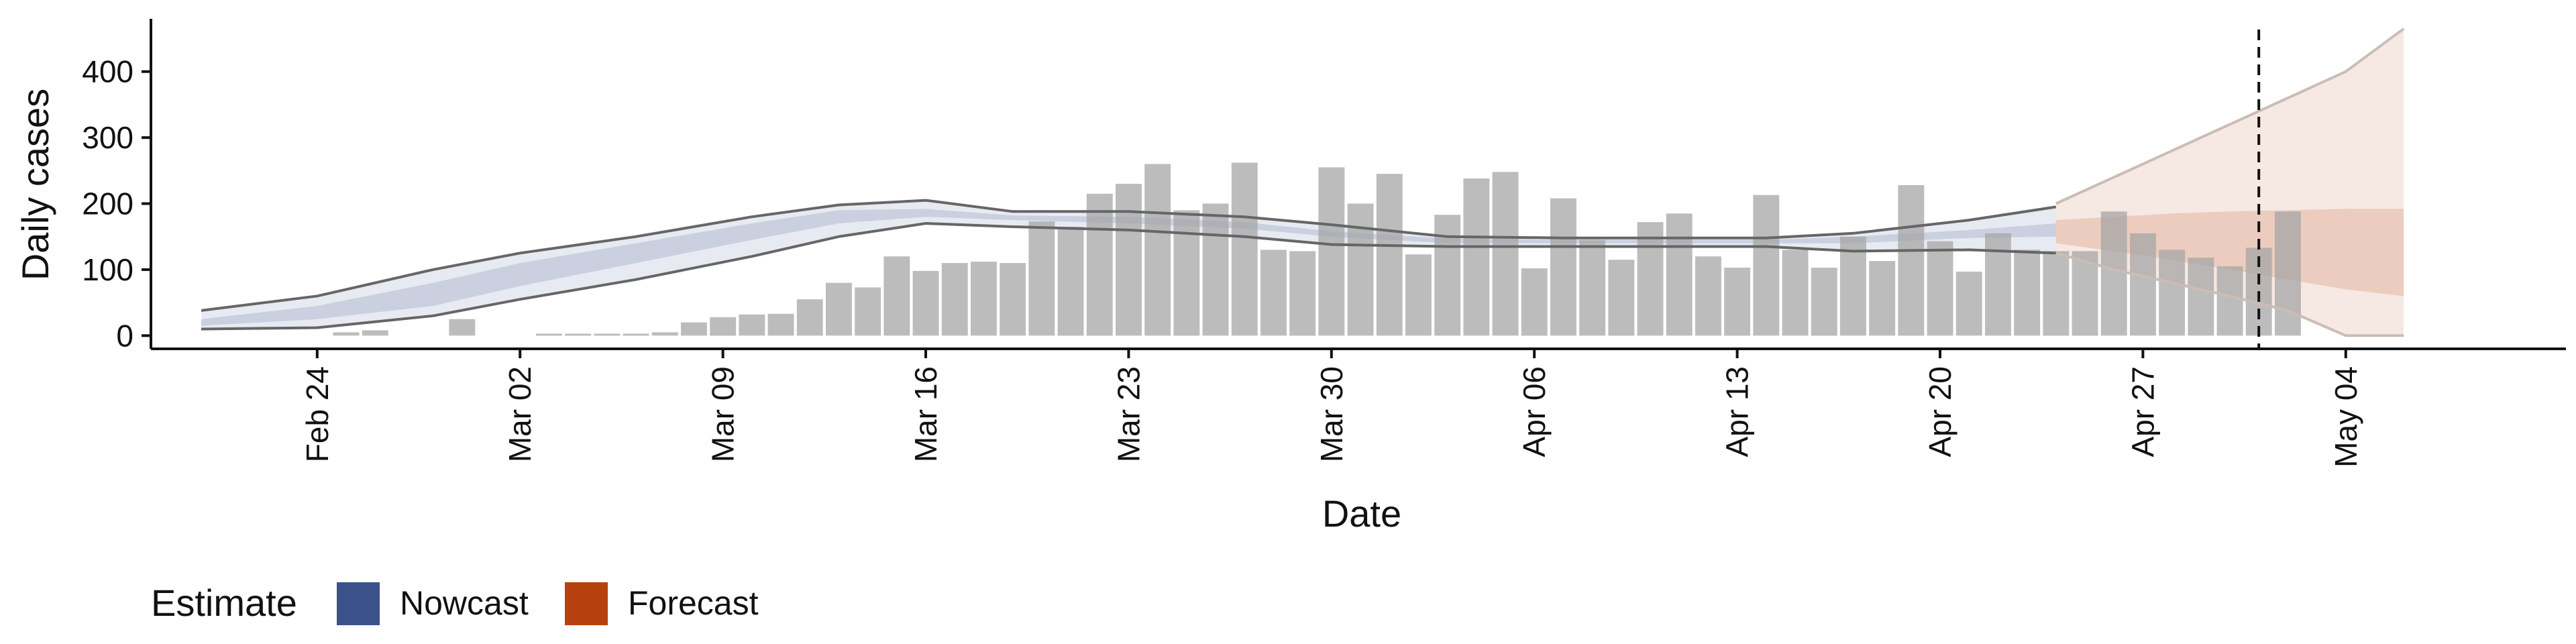 This screenshot has width=2576, height=644. What do you see at coordinates (1534, 412) in the screenshot?
I see `x-tick-label: Apr 06` at bounding box center [1534, 412].